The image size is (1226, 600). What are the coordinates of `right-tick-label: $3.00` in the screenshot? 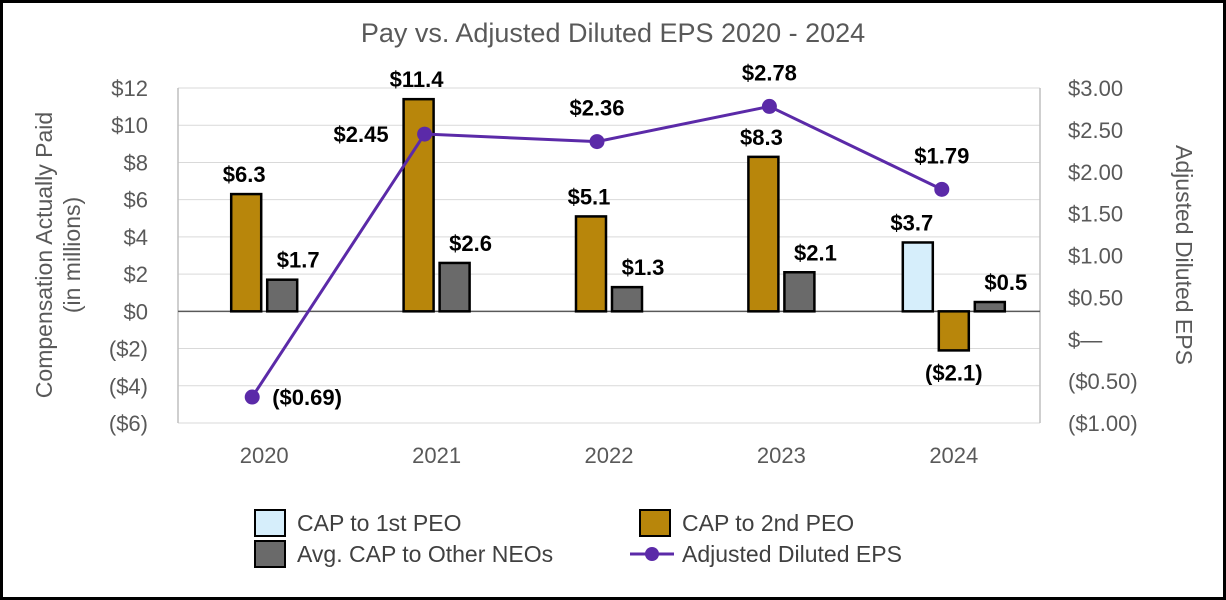 It's located at (1095, 88).